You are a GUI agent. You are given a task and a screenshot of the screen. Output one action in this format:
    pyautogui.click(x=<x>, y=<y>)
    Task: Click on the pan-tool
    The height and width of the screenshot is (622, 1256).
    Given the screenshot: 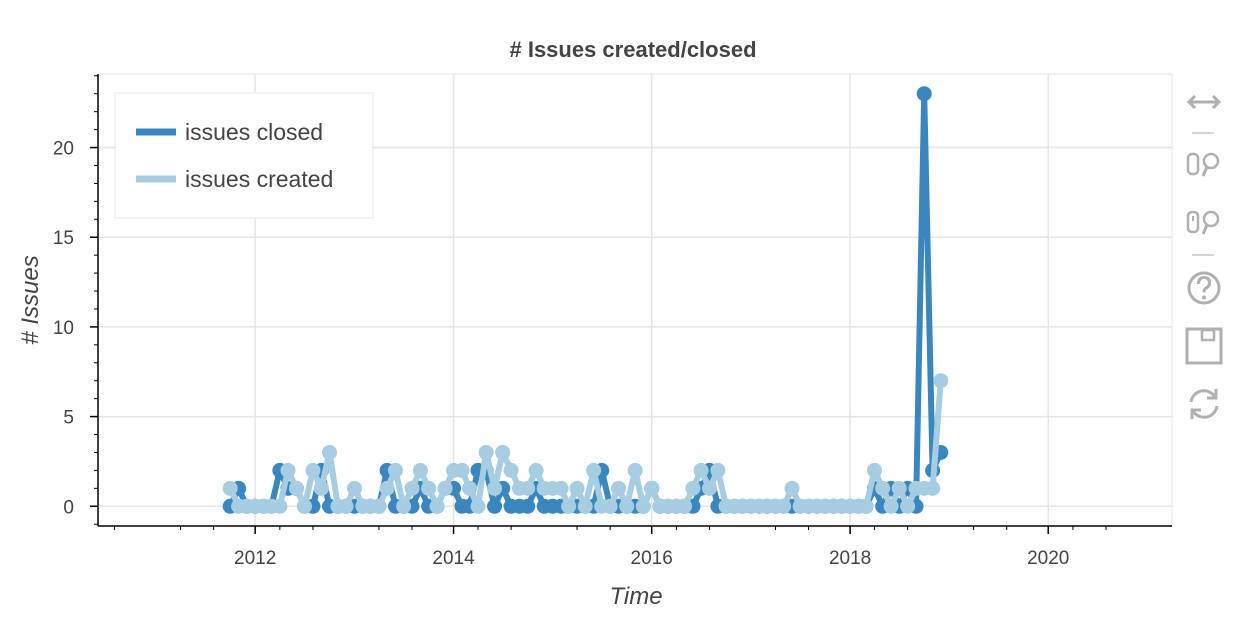 What is the action you would take?
    pyautogui.click(x=1204, y=102)
    